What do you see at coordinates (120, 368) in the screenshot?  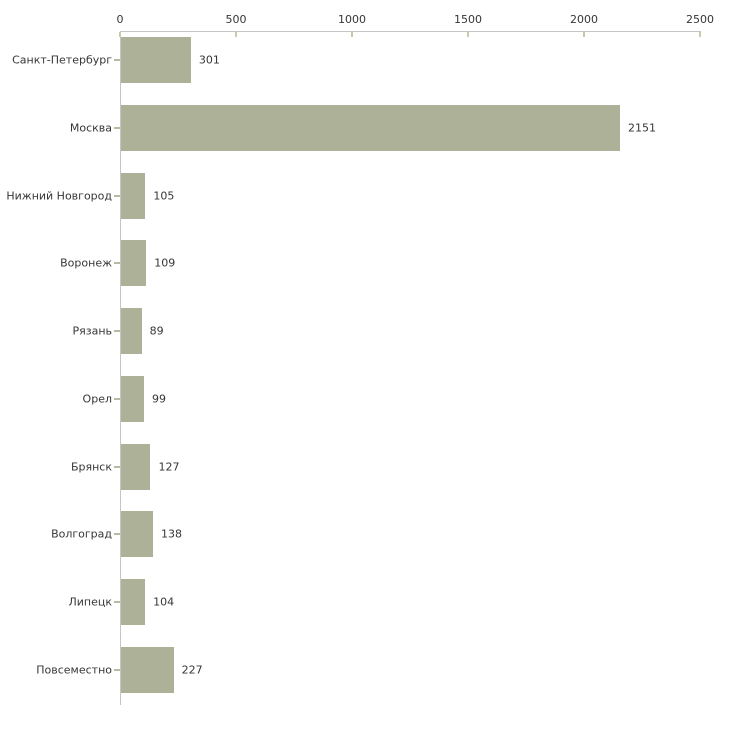 I see `y-axis-line` at bounding box center [120, 368].